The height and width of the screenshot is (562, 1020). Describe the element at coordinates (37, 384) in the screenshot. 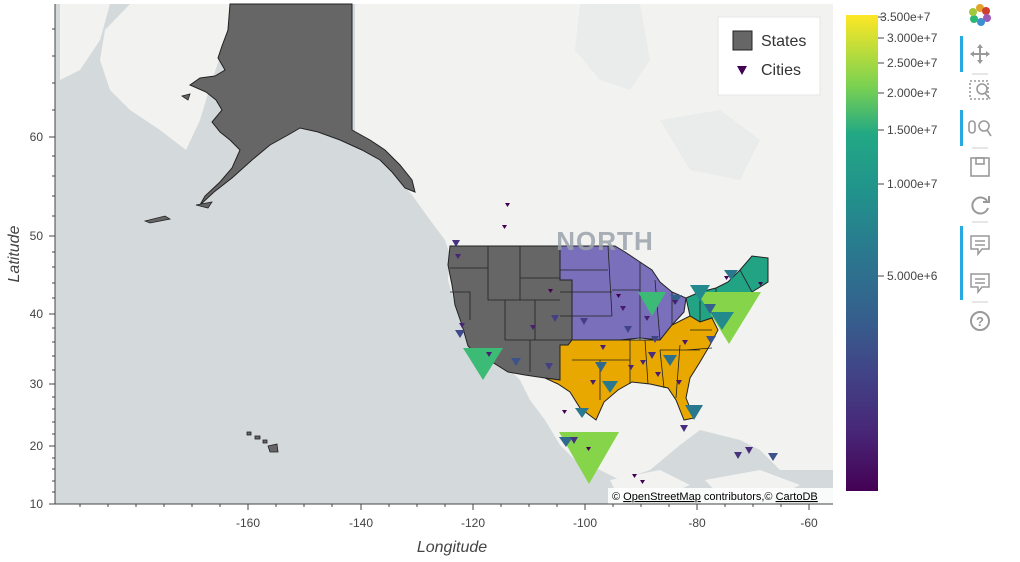

I see `y-tick-label: 30` at that location.